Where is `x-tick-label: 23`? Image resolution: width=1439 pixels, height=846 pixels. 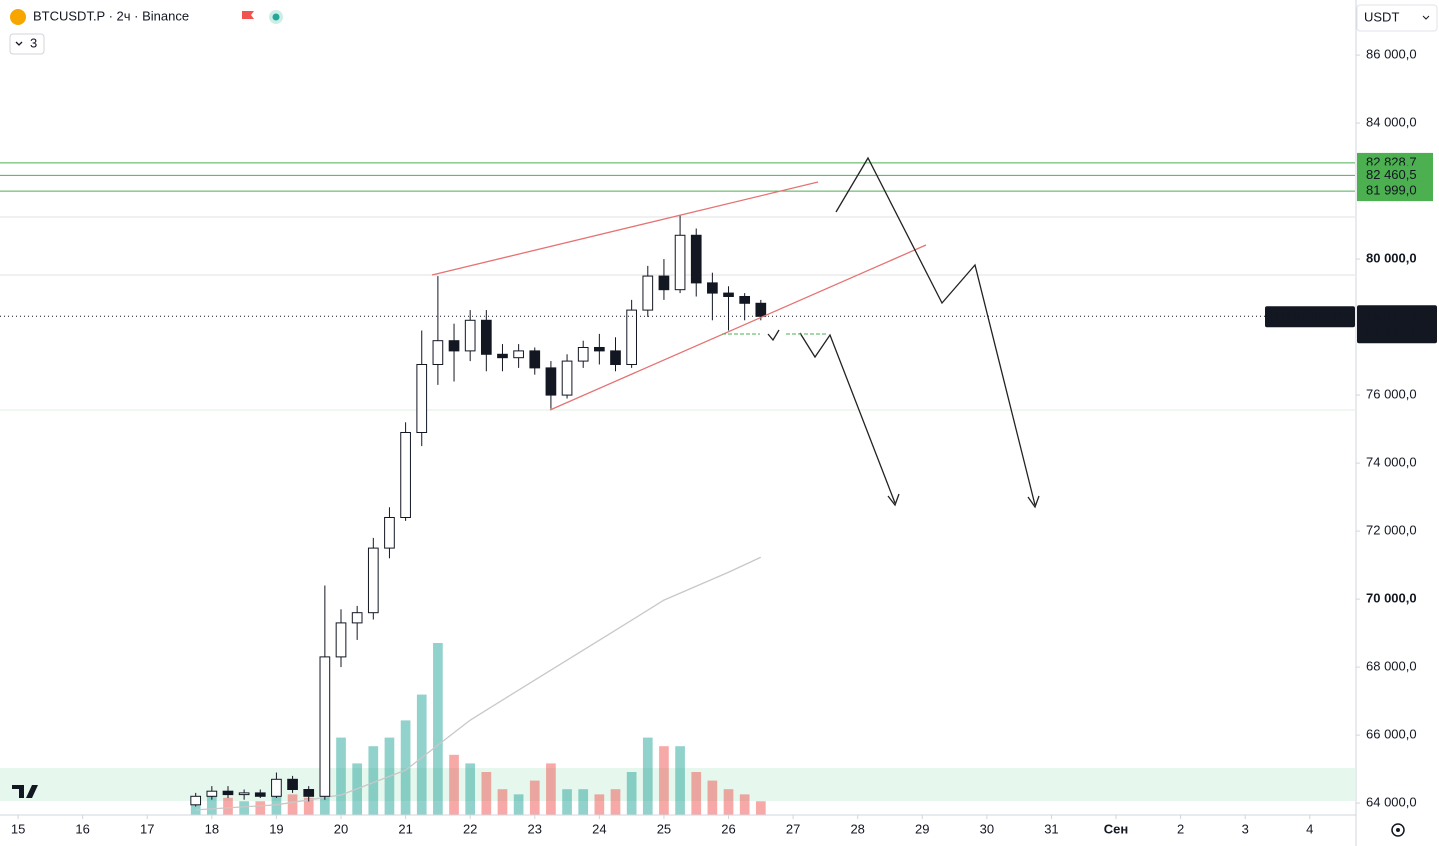 x-tick-label: 23 is located at coordinates (535, 828).